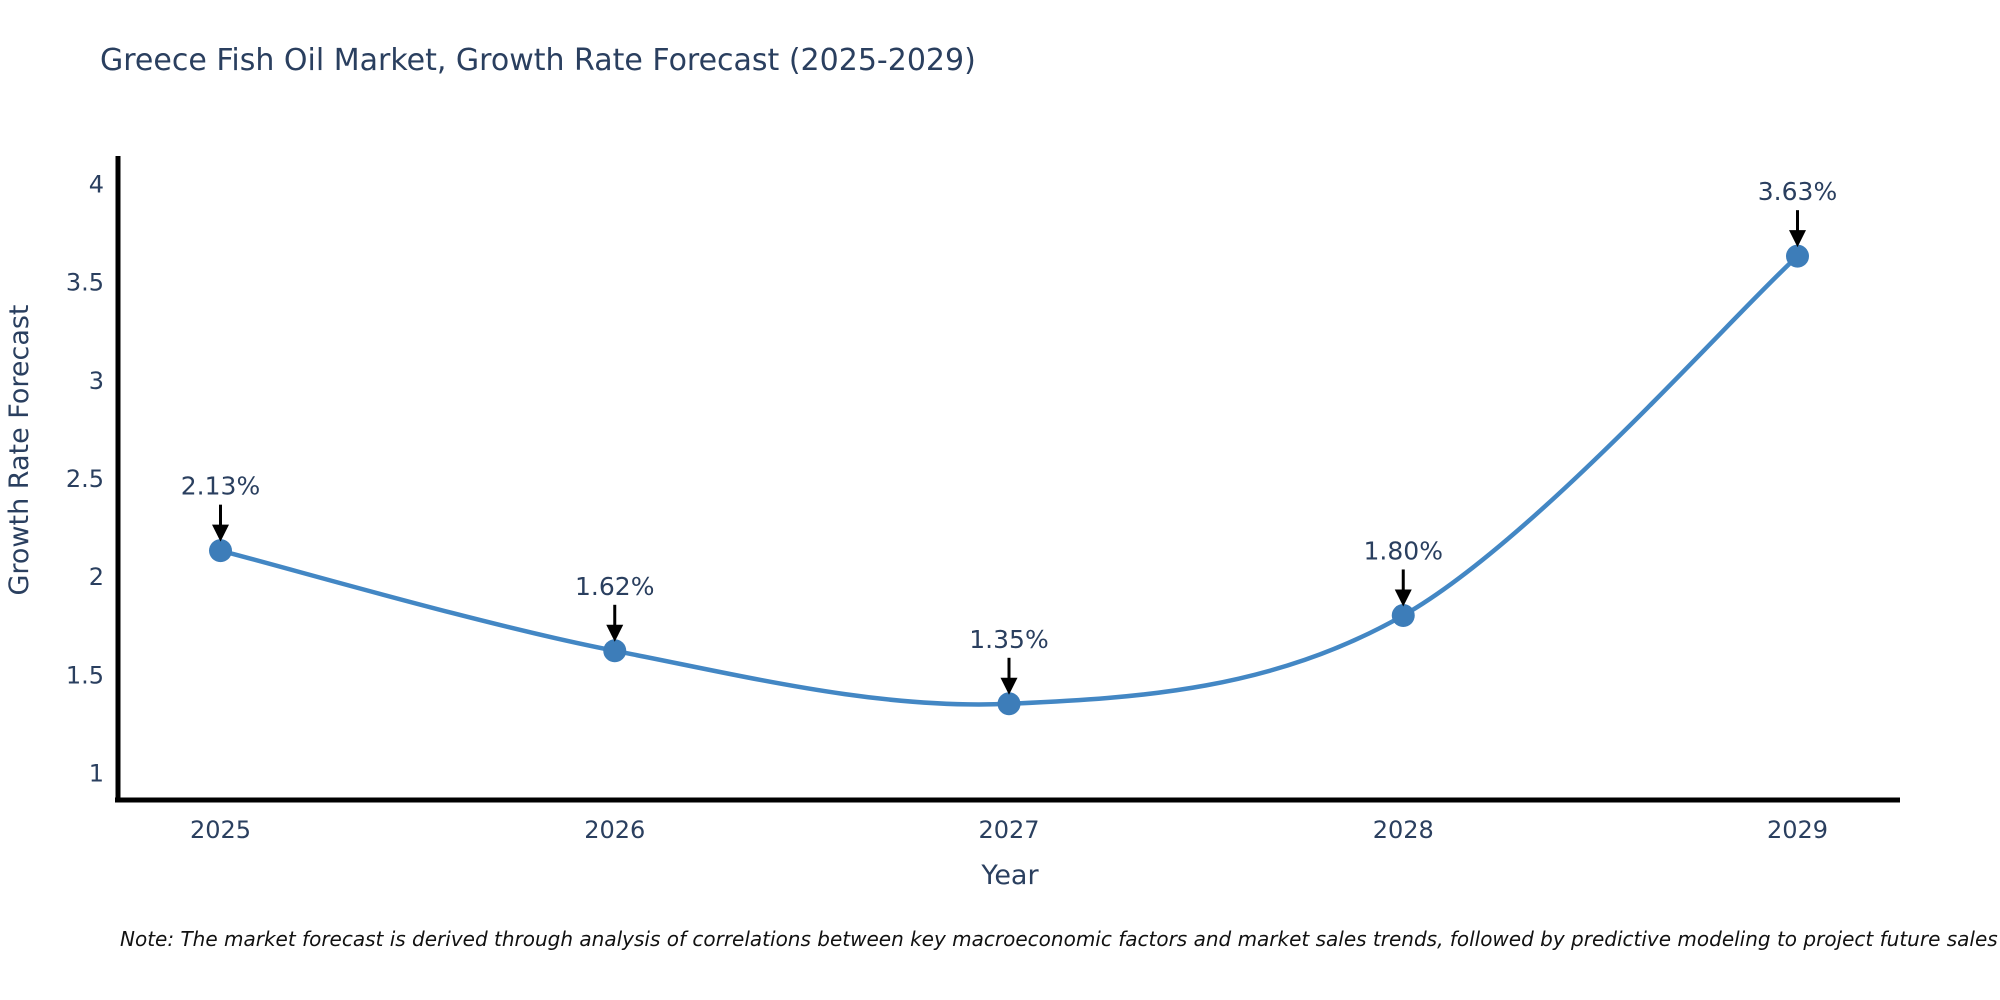 The image size is (2000, 1000). I want to click on y-tick-label: 1, so click(96, 774).